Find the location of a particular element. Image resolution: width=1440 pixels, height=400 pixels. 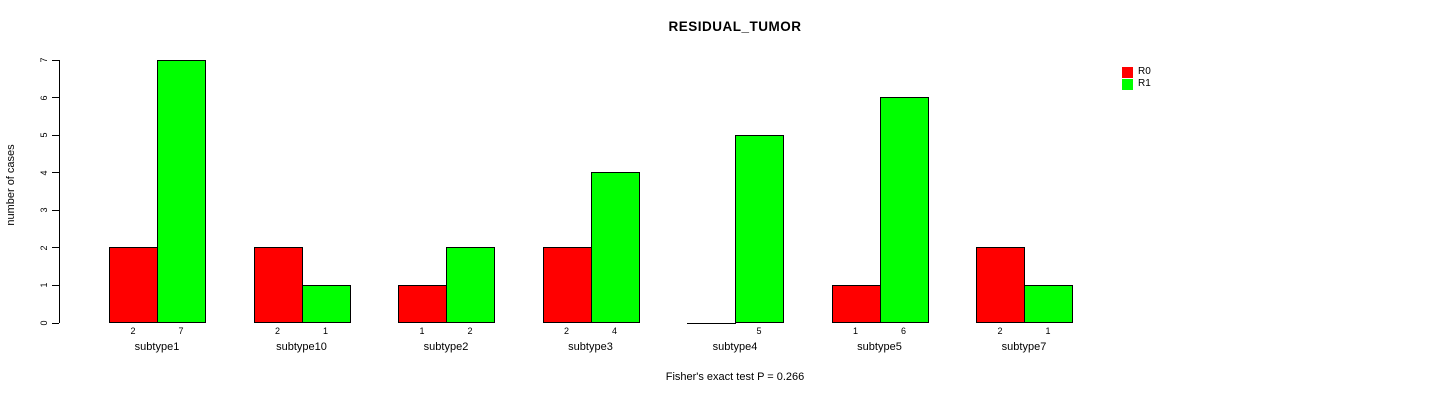

x-category-label: subtype2 is located at coordinates (446, 347).